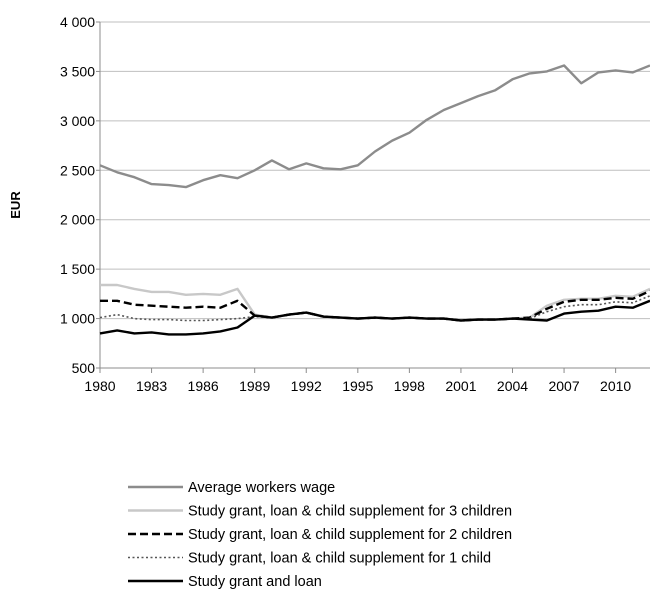  Describe the element at coordinates (615, 386) in the screenshot. I see `x-tick-label: 2010` at that location.